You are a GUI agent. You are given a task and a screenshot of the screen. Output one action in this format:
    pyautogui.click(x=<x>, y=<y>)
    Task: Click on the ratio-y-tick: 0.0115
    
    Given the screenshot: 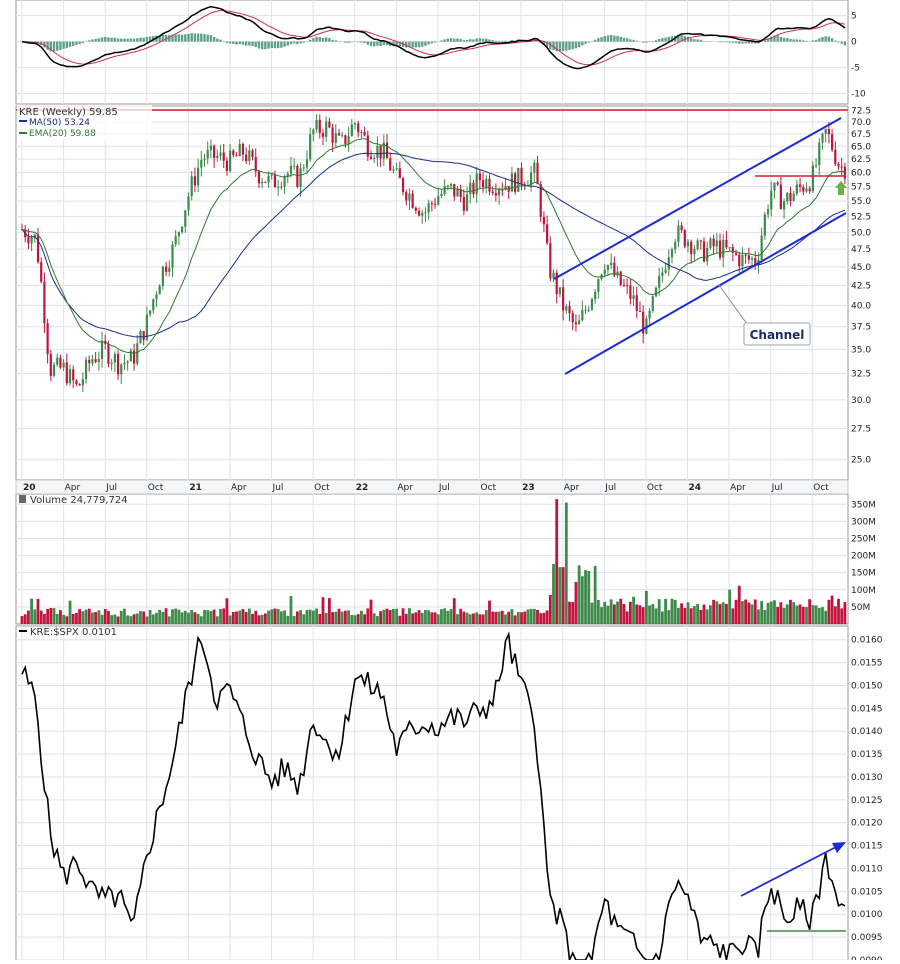 What is the action you would take?
    pyautogui.click(x=867, y=847)
    